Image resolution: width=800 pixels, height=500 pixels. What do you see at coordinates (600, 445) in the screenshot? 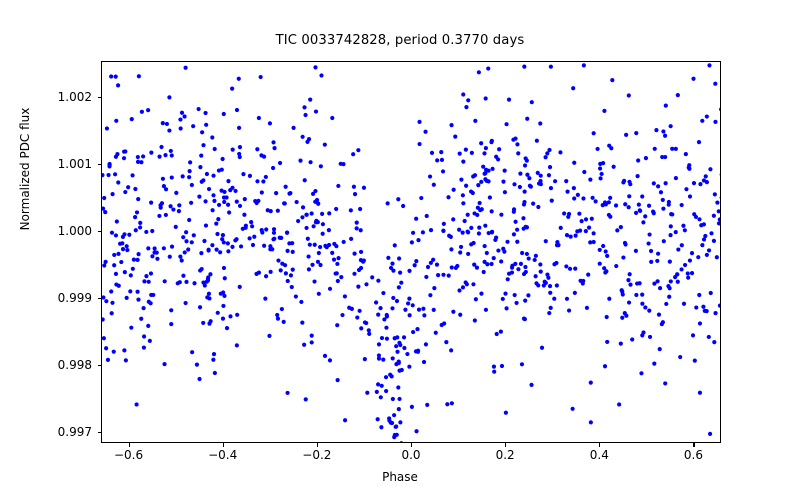
I see `x-tick-mark` at bounding box center [600, 445].